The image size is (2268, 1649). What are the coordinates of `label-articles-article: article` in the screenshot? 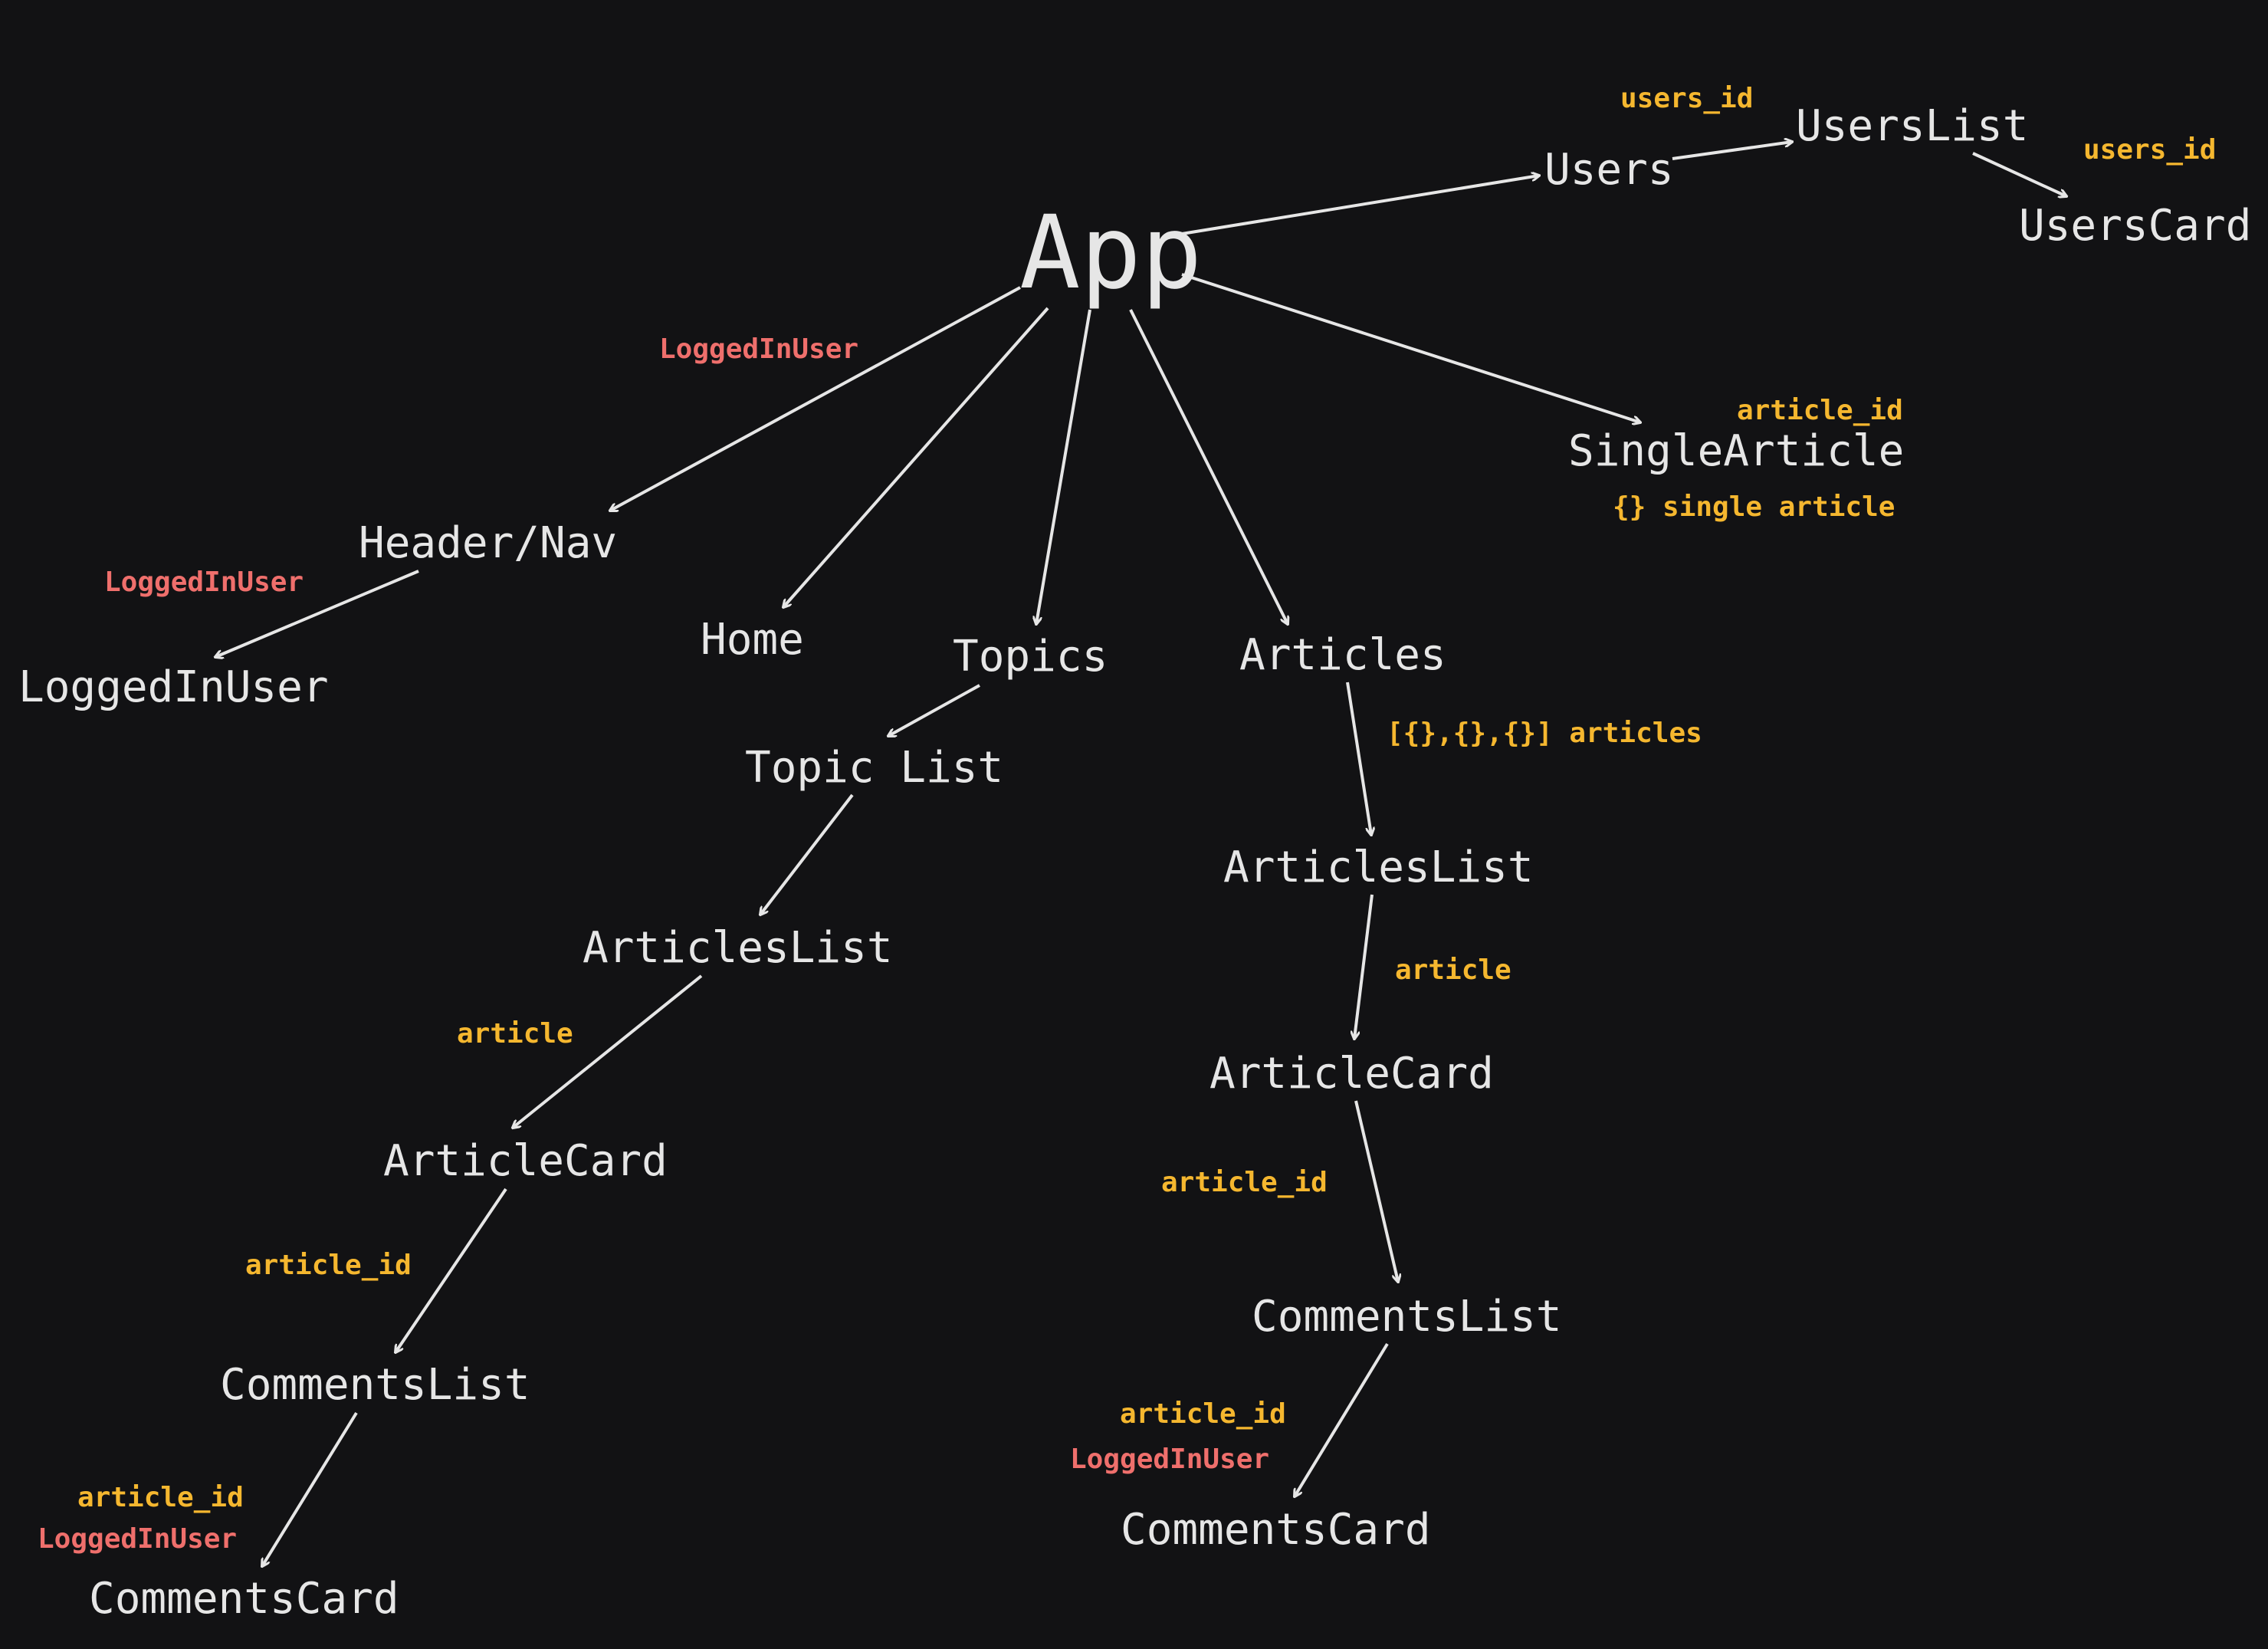 It's located at (1453, 970).